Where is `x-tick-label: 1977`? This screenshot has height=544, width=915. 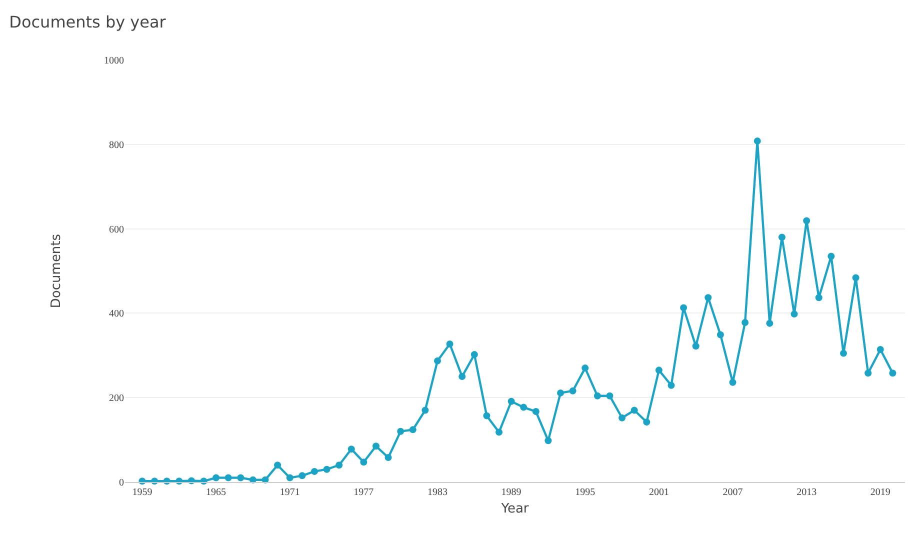 x-tick-label: 1977 is located at coordinates (364, 492).